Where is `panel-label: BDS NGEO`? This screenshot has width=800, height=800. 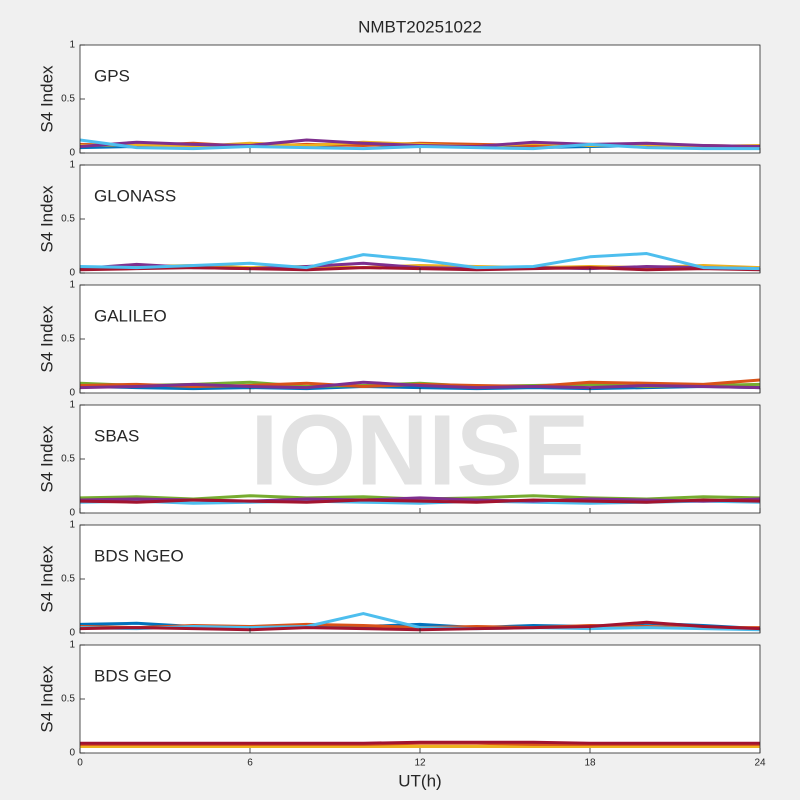
panel-label: BDS NGEO is located at coordinates (139, 555).